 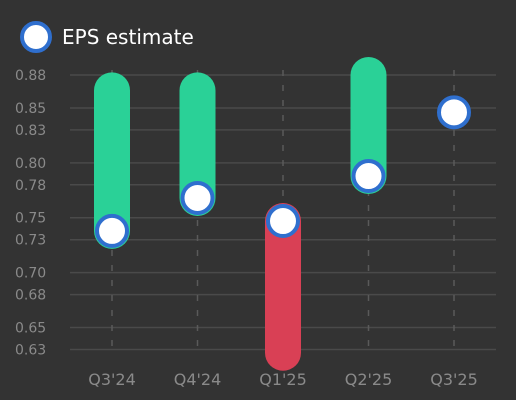 I want to click on x-axis-categories: Q3'24 Q4'24 Q1'25 Q2'25 Q3'25, so click(x=283, y=379).